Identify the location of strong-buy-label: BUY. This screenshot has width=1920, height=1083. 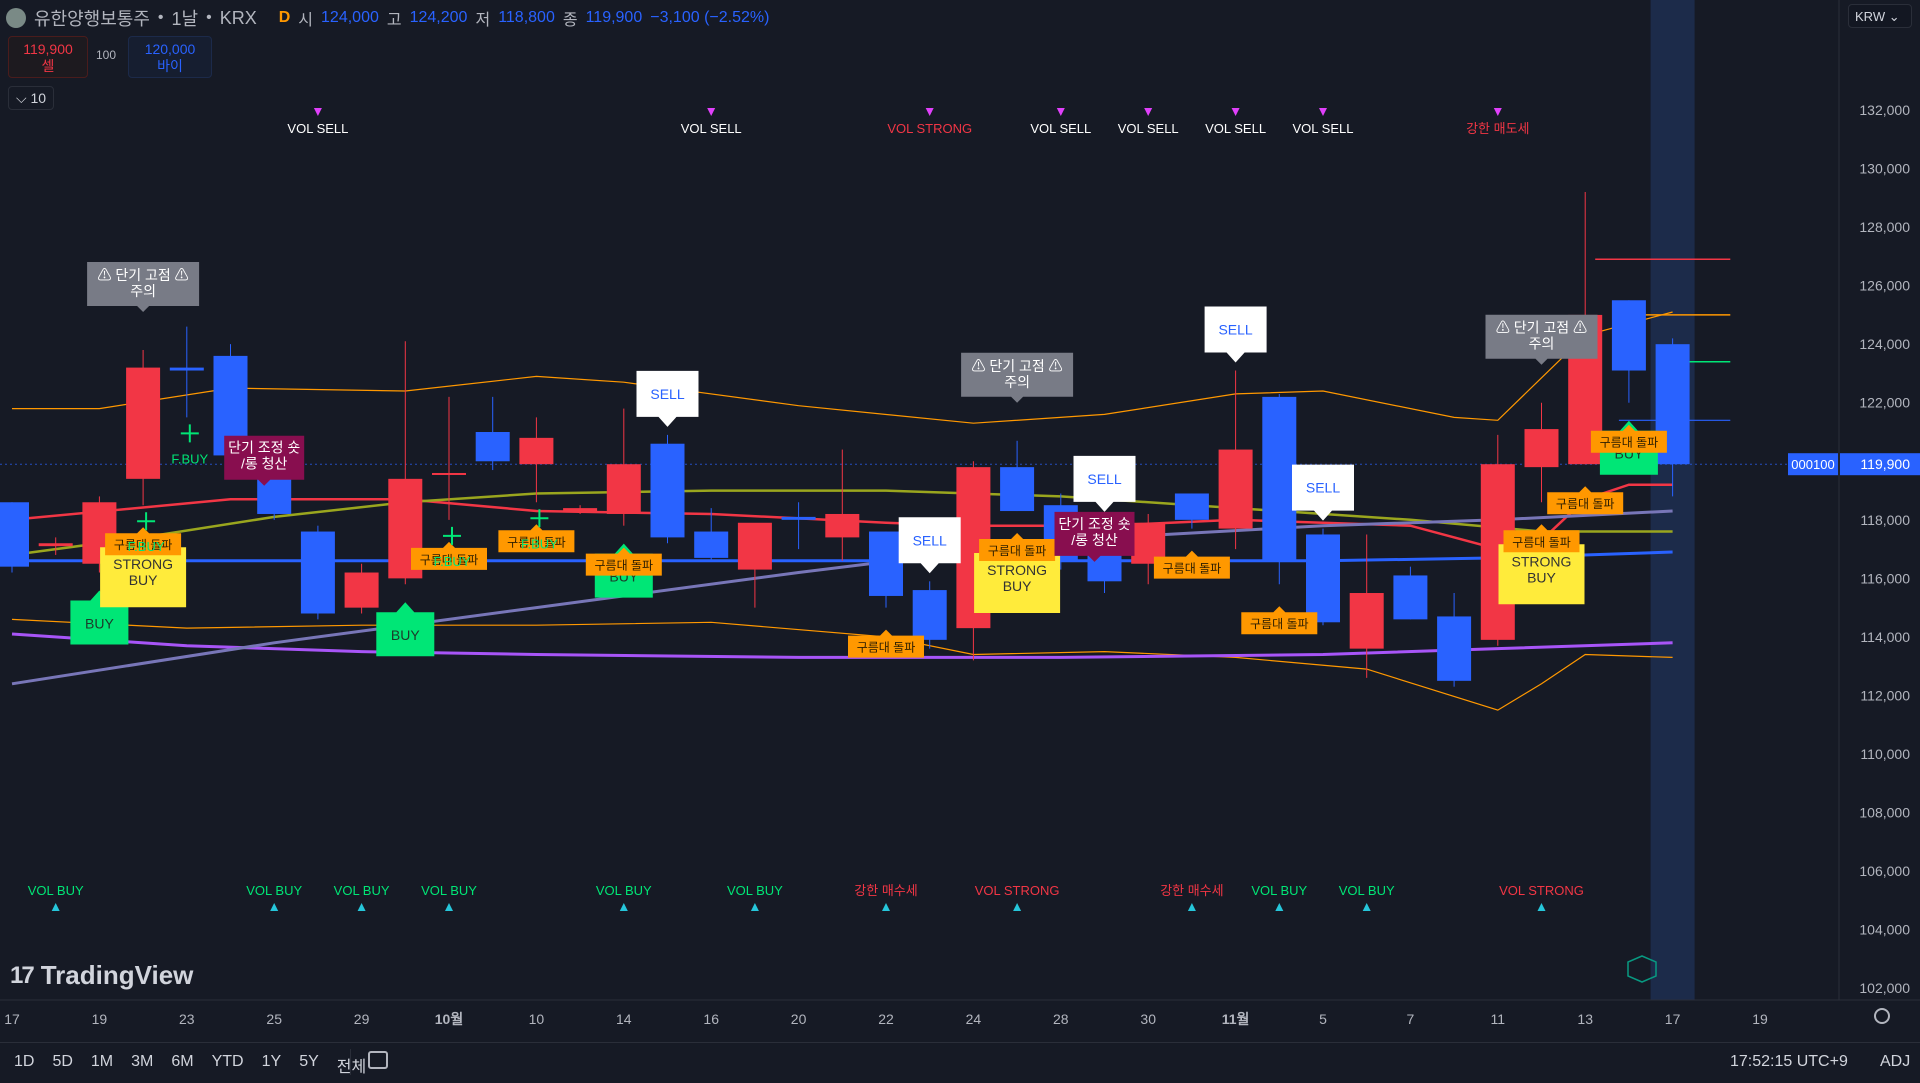
(143, 580).